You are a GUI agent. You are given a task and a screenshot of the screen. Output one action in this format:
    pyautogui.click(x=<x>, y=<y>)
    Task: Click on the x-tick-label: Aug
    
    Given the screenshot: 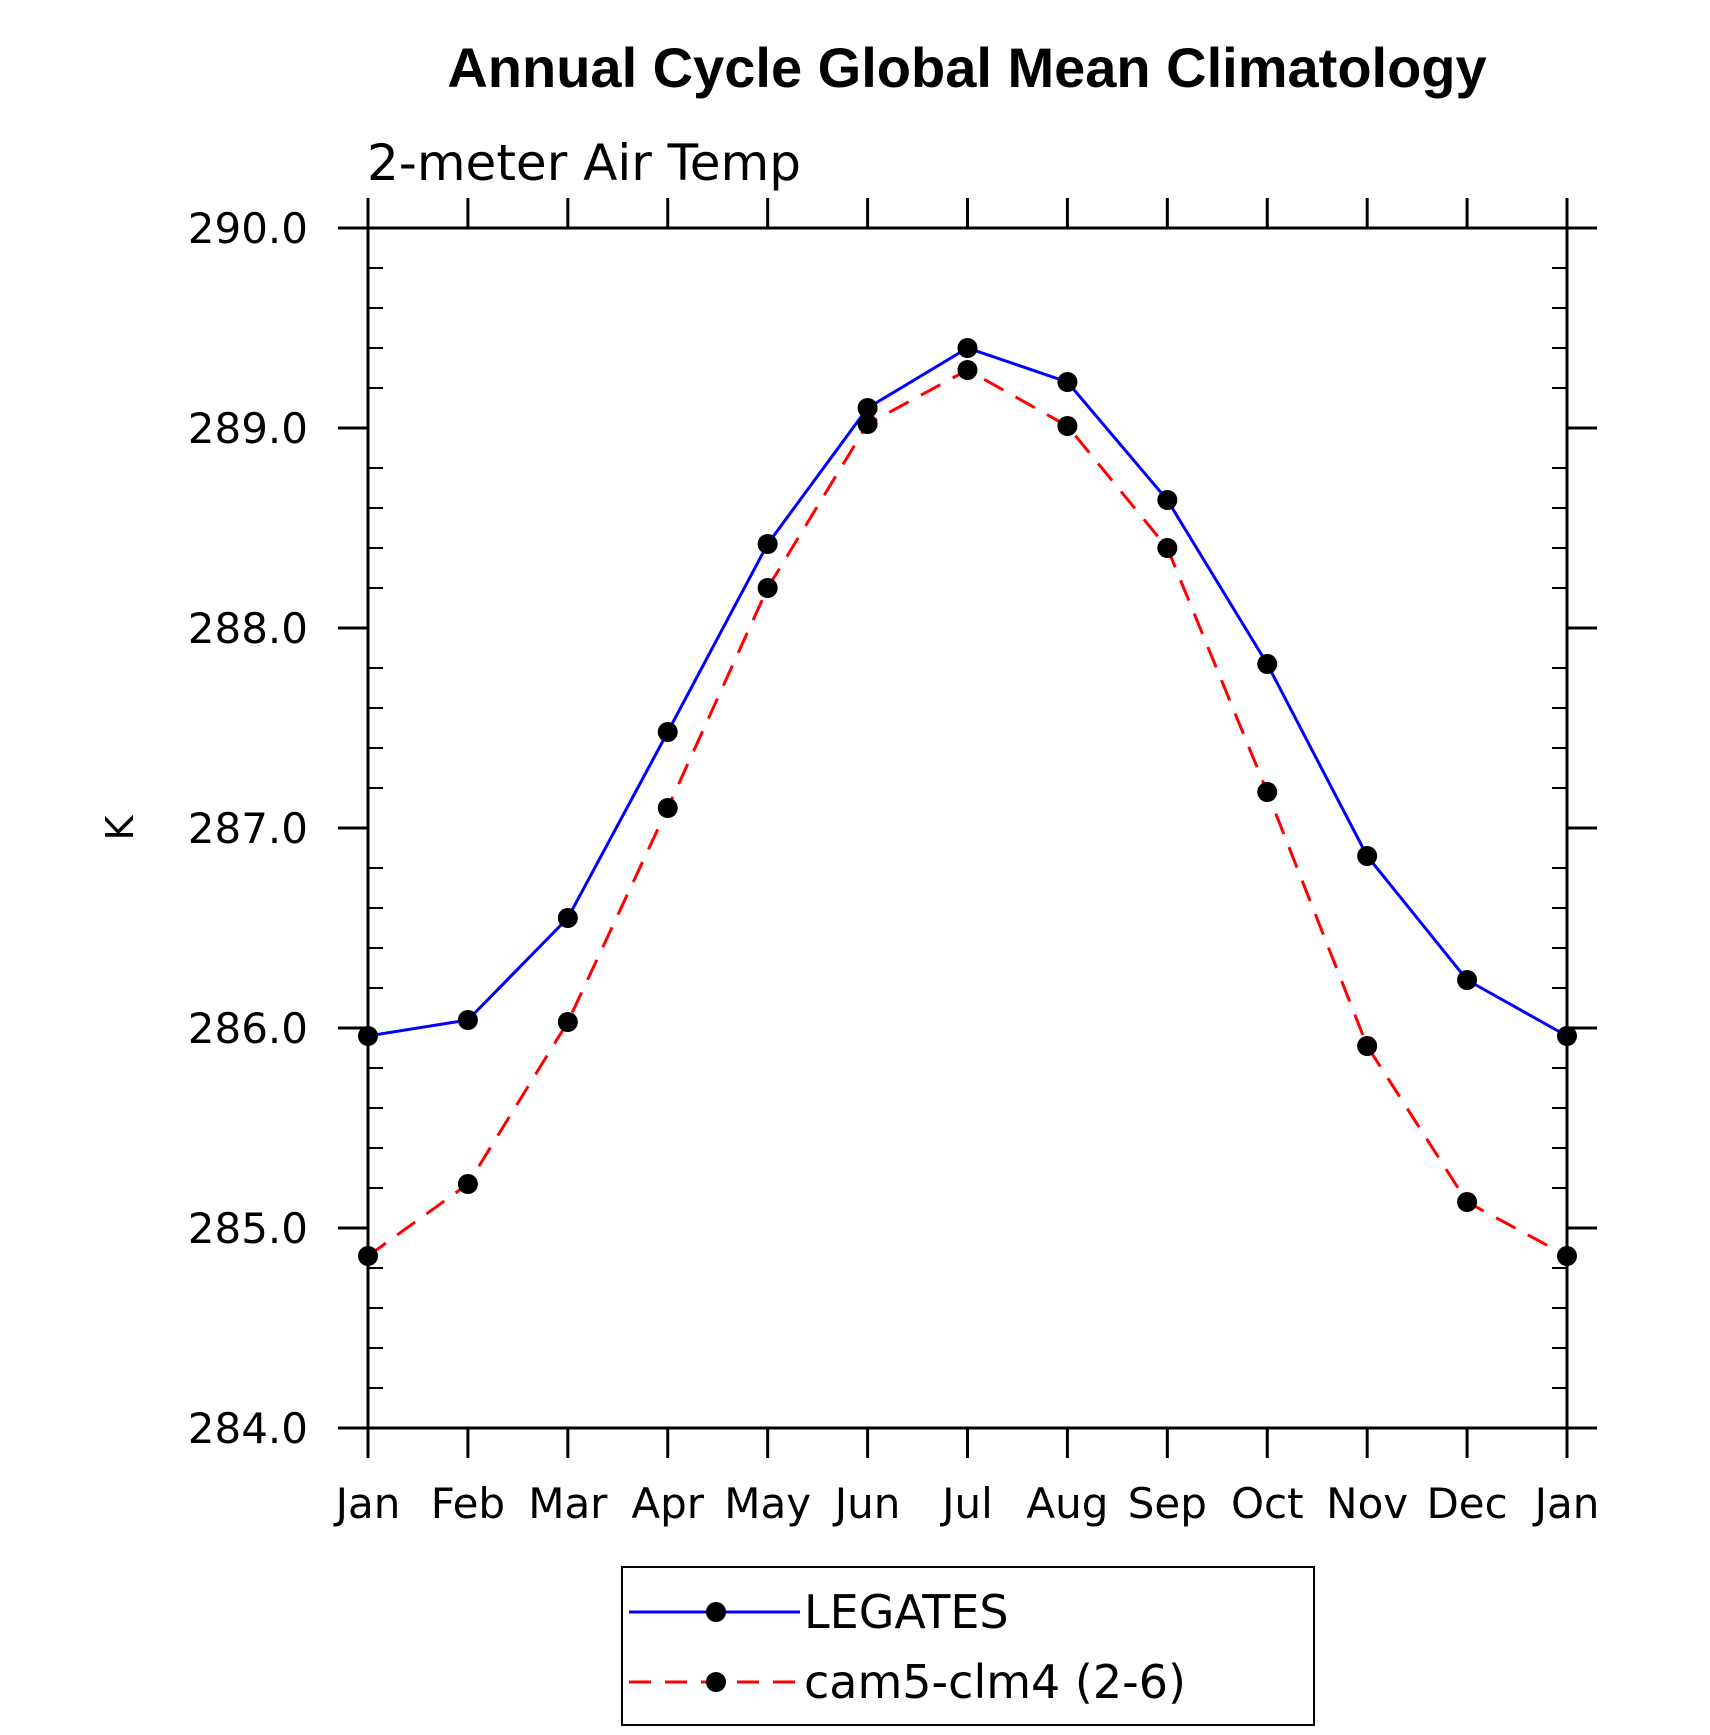 What is the action you would take?
    pyautogui.click(x=1067, y=1503)
    